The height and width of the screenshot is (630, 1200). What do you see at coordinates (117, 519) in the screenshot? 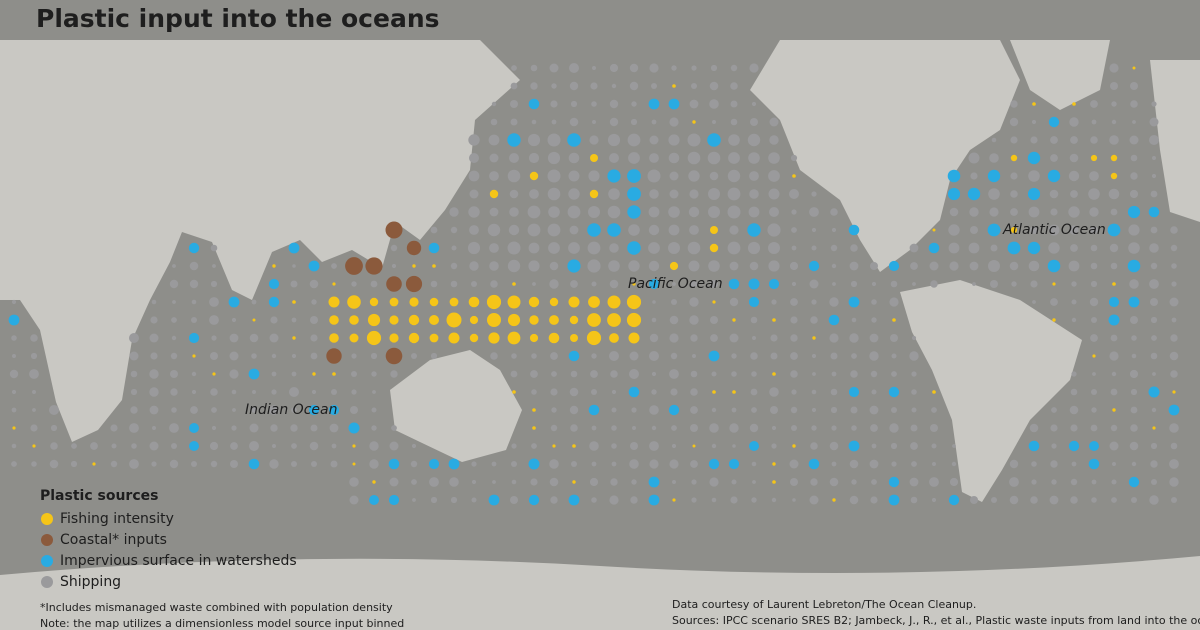
I see `legend-label: Fishing intensity` at bounding box center [117, 519].